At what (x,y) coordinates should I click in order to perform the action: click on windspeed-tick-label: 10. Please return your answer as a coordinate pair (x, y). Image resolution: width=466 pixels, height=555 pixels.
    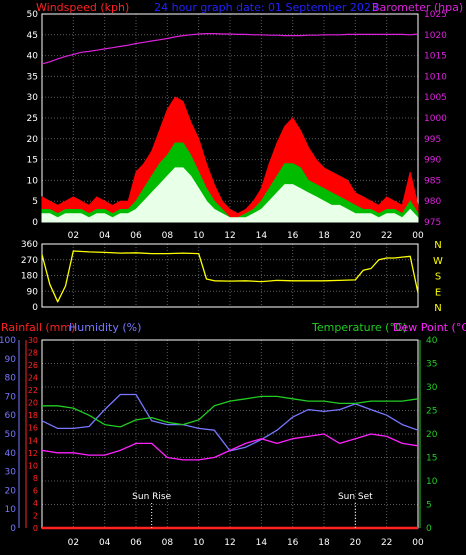
    Looking at the image, I should click on (33, 181).